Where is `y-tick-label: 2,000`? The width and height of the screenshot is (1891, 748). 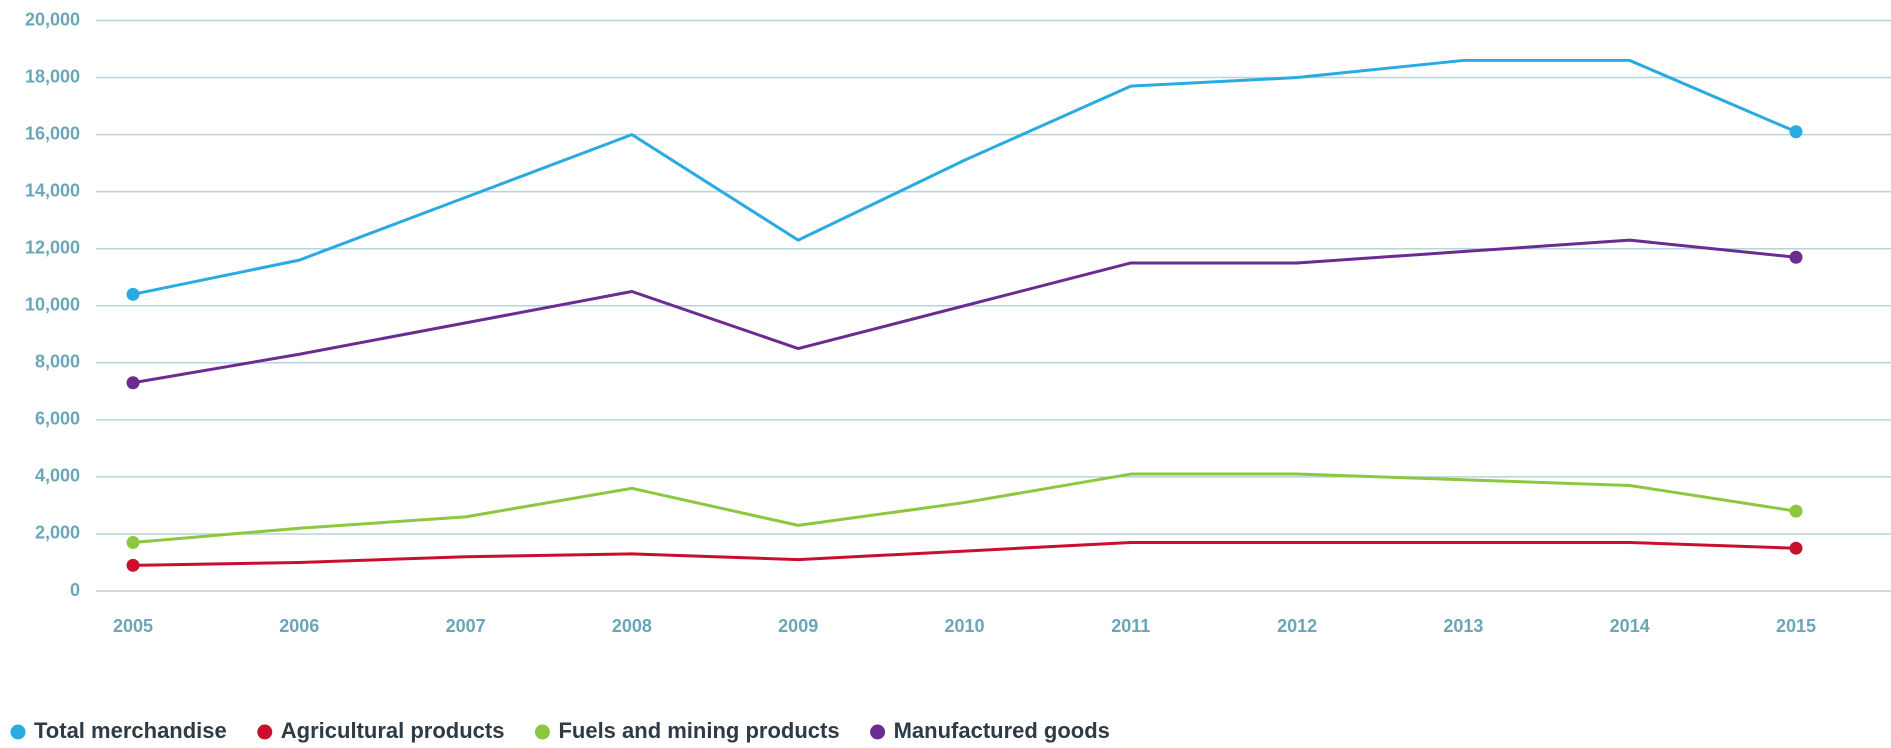 y-tick-label: 2,000 is located at coordinates (57, 533).